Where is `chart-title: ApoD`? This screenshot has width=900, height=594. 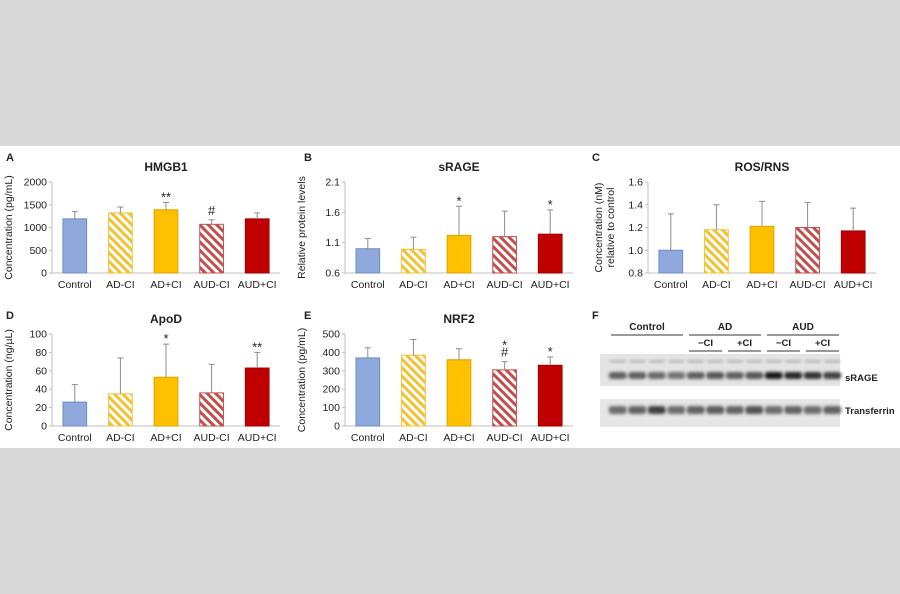 chart-title: ApoD is located at coordinates (166, 319).